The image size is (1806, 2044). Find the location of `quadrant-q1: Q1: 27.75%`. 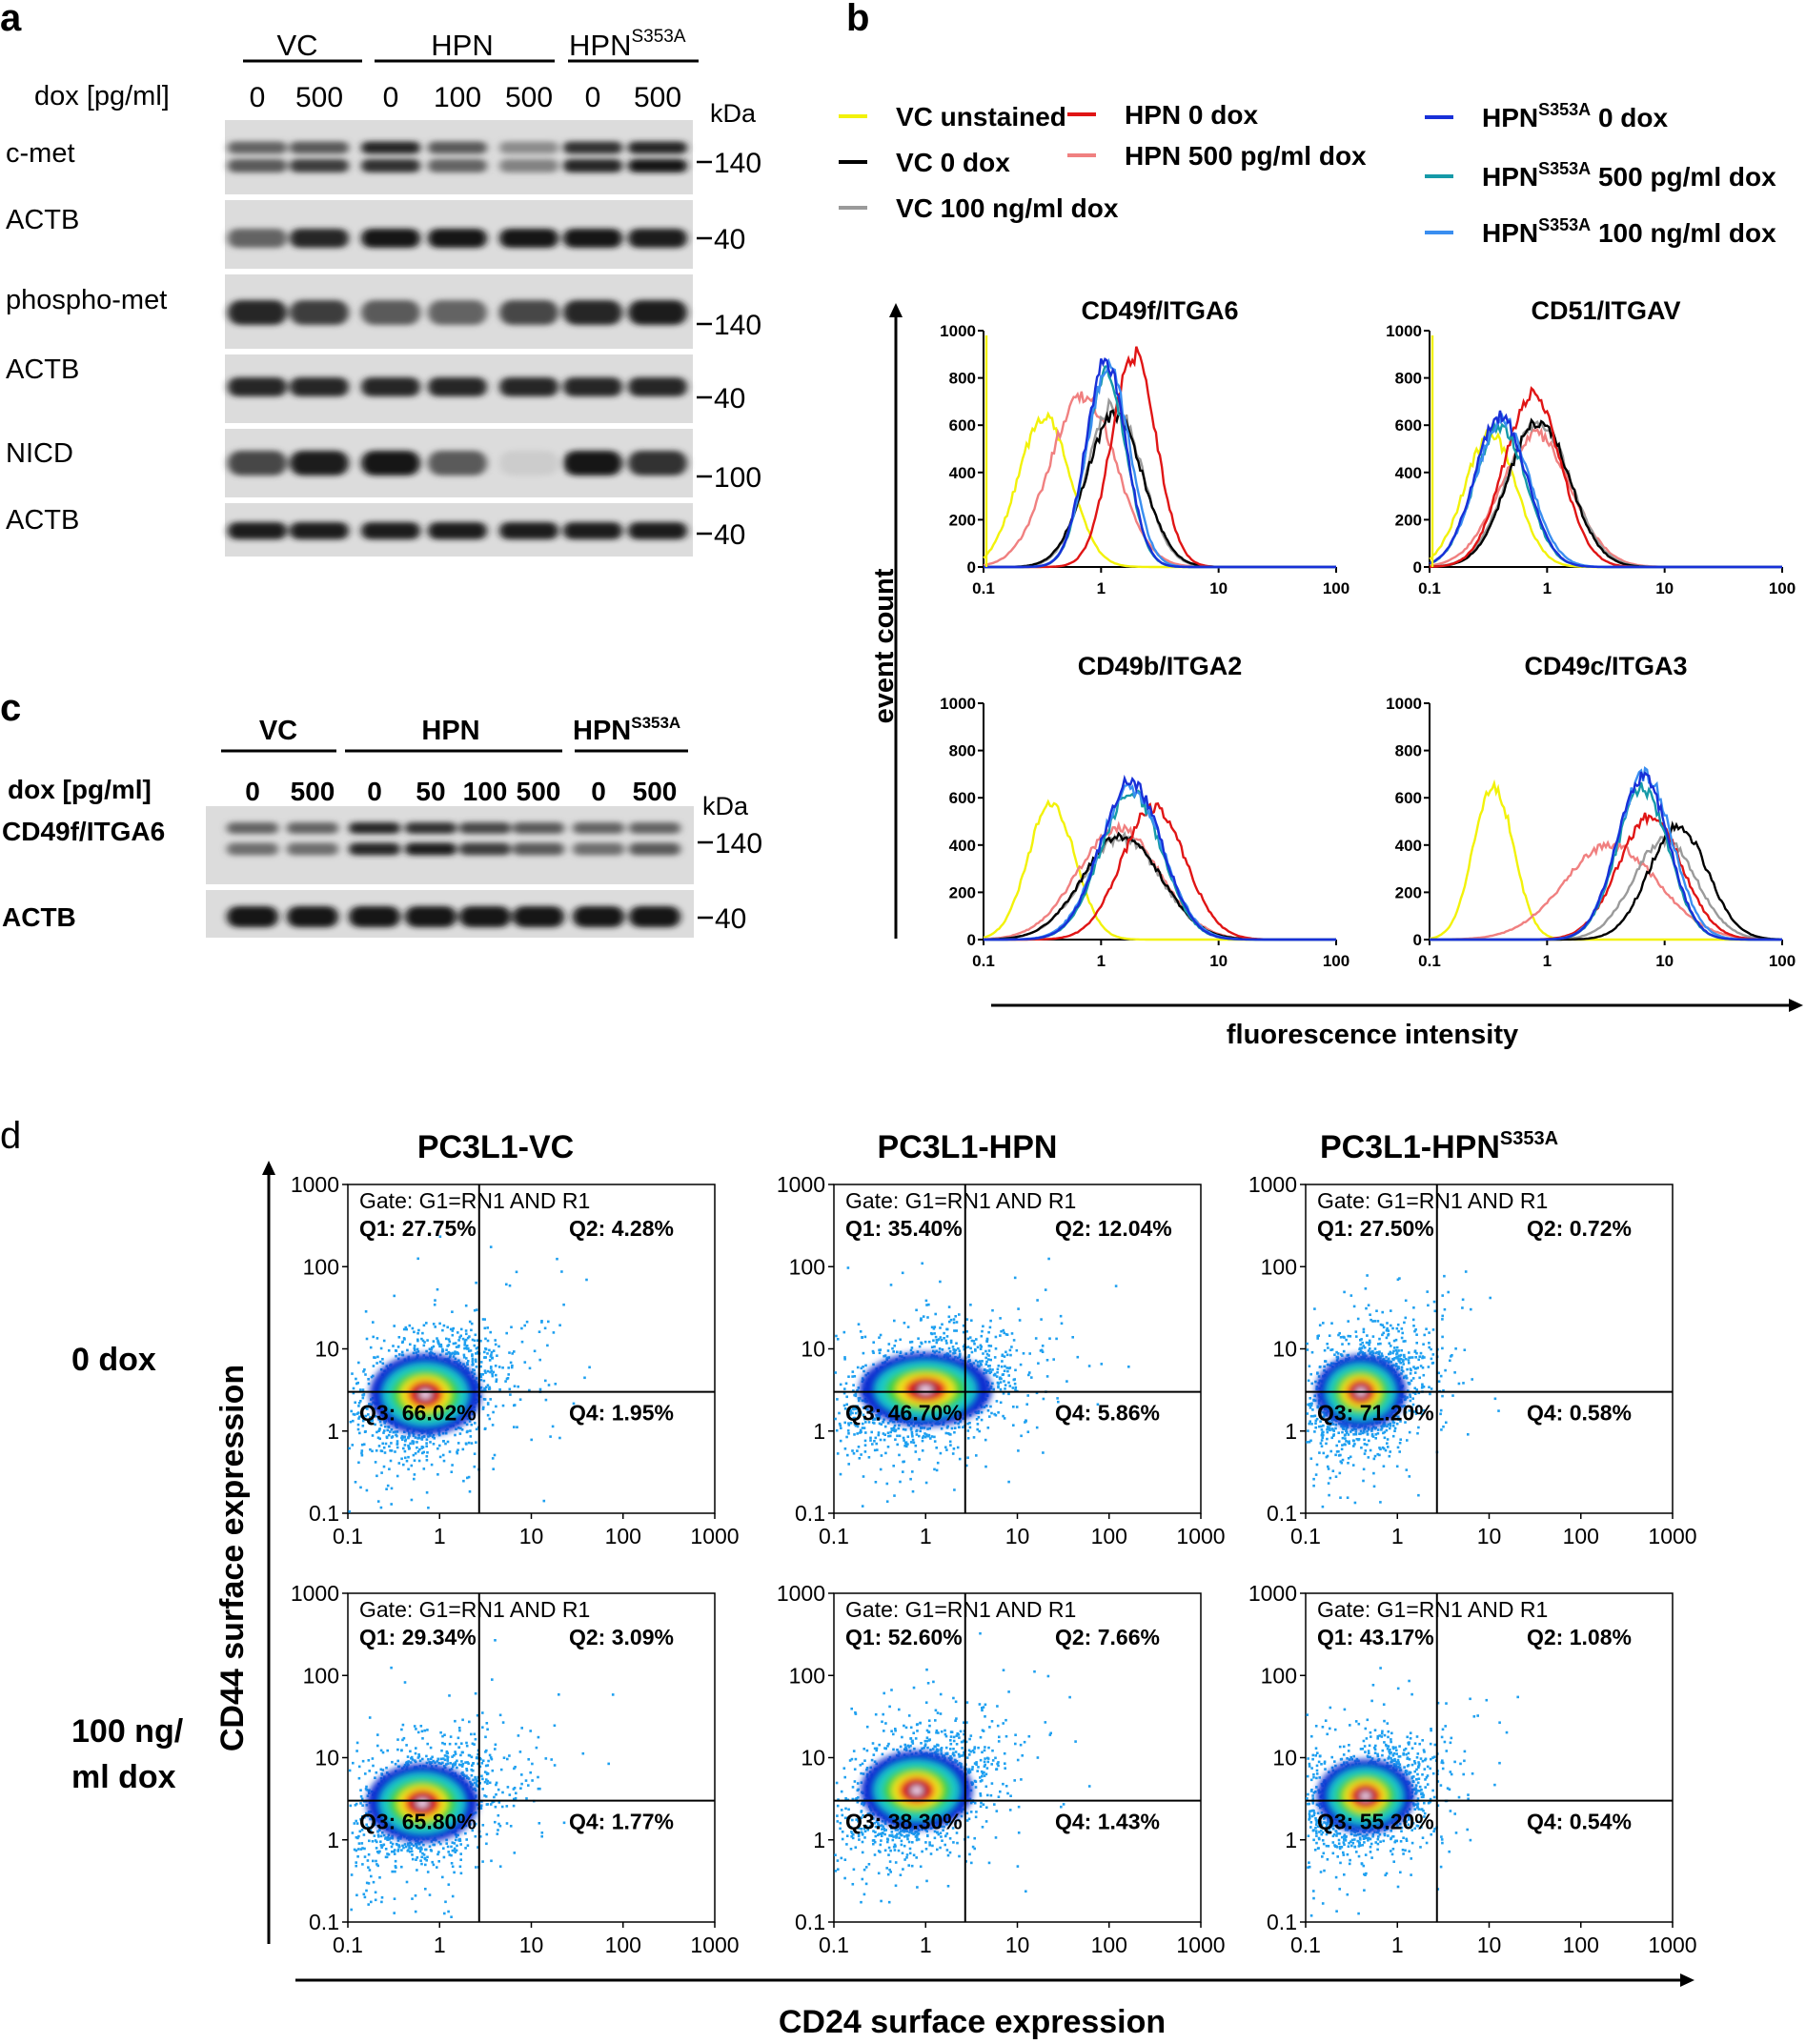

quadrant-q1: Q1: 27.75% is located at coordinates (418, 1228).